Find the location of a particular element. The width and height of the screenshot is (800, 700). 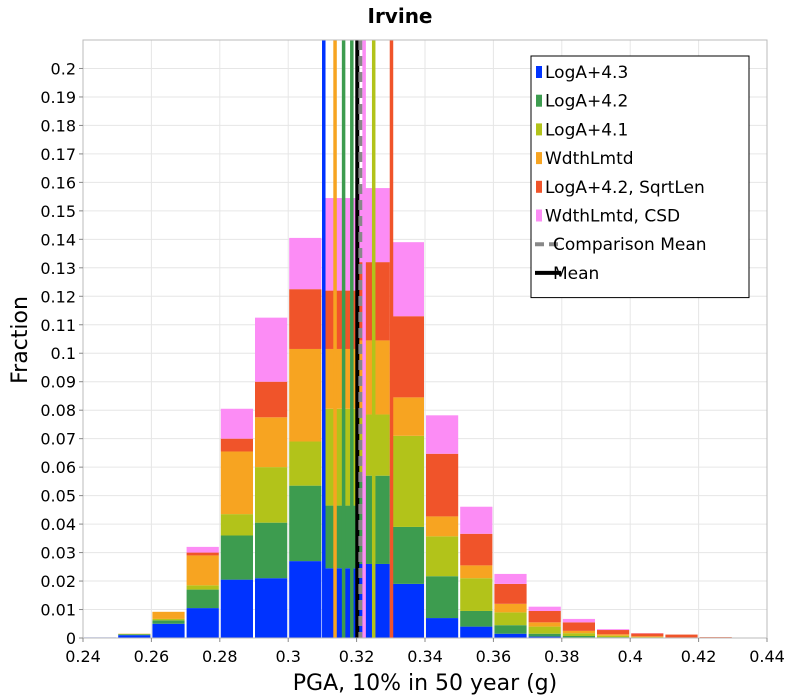

y-tick-label: 0.02 is located at coordinates (58, 581).